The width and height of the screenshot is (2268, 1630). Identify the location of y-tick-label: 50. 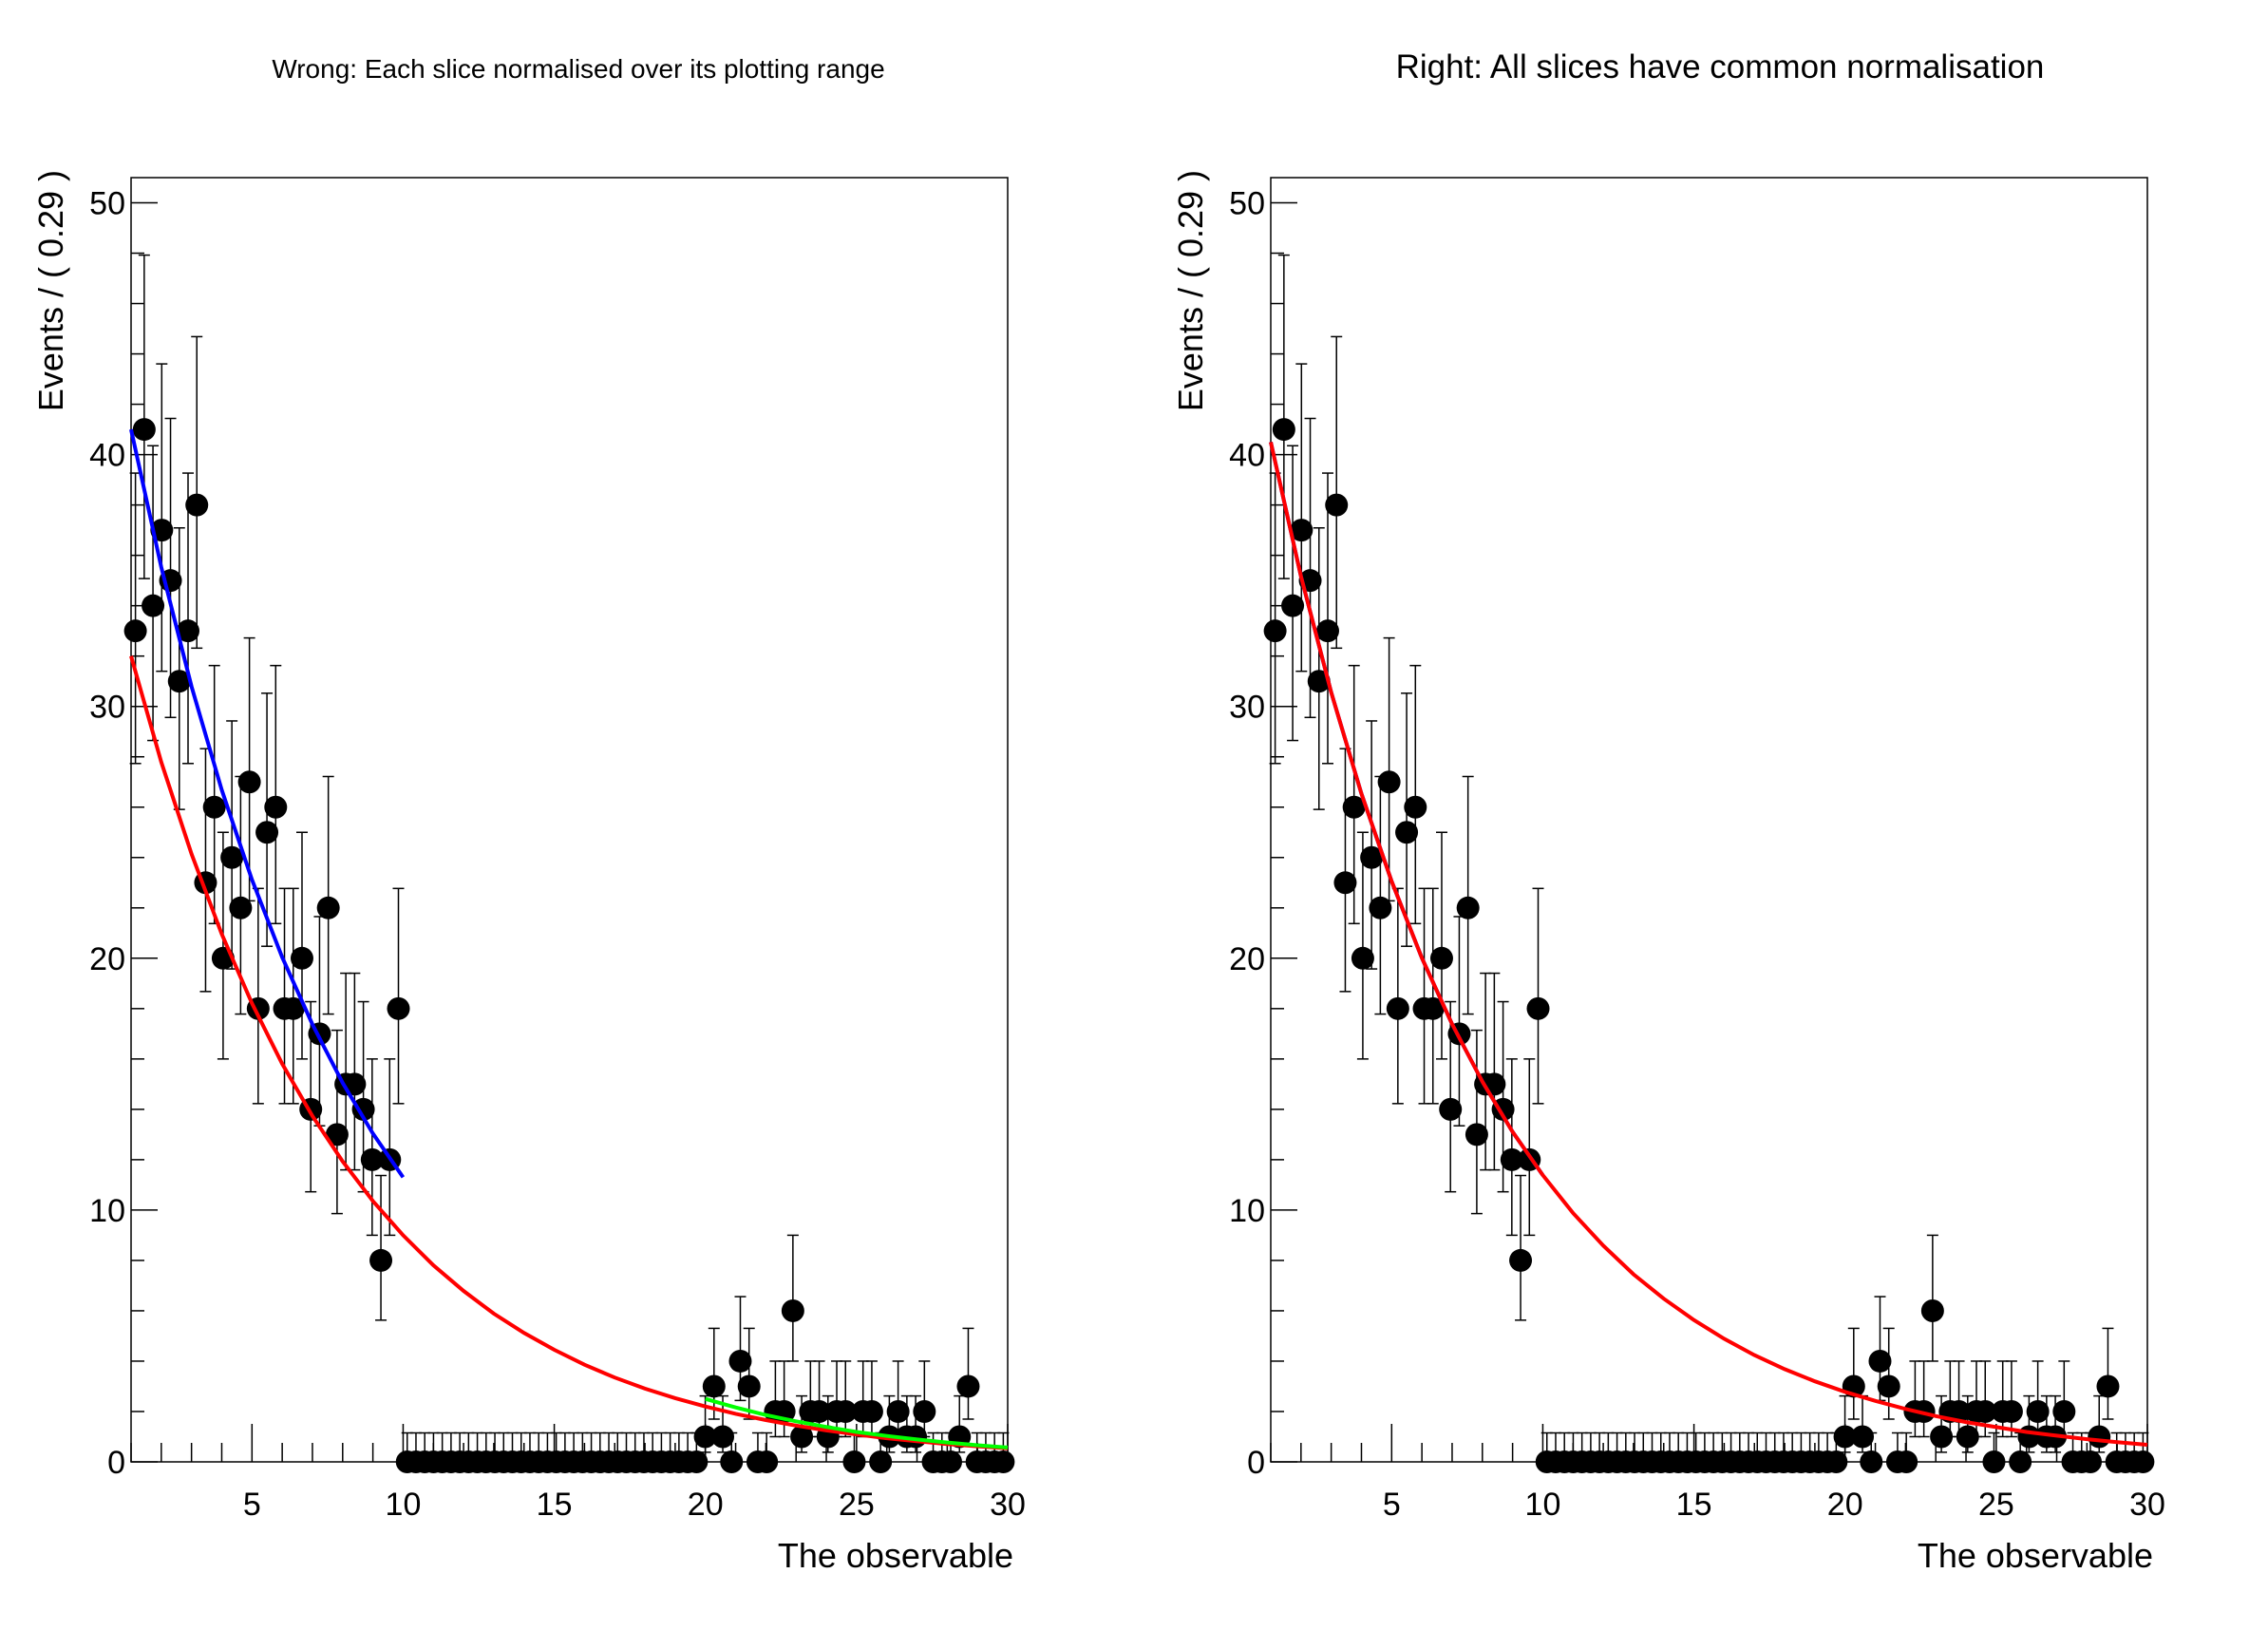
(107, 204).